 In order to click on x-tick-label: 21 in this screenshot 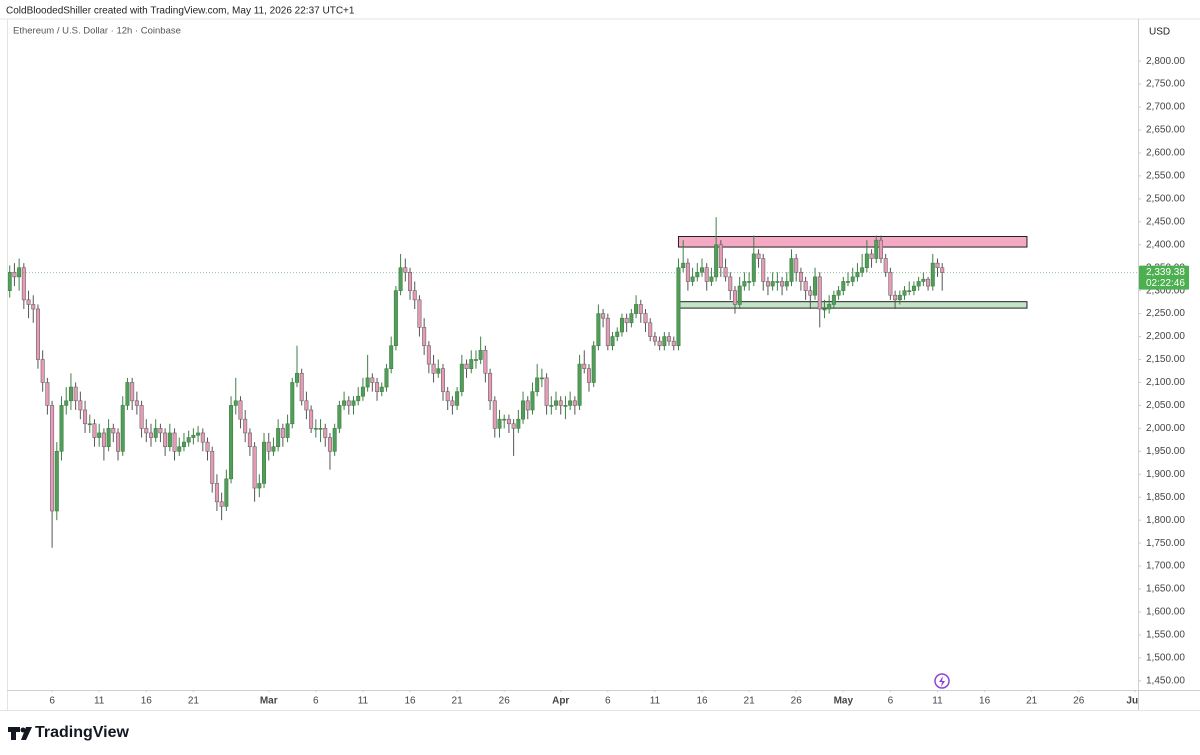, I will do `click(194, 701)`.